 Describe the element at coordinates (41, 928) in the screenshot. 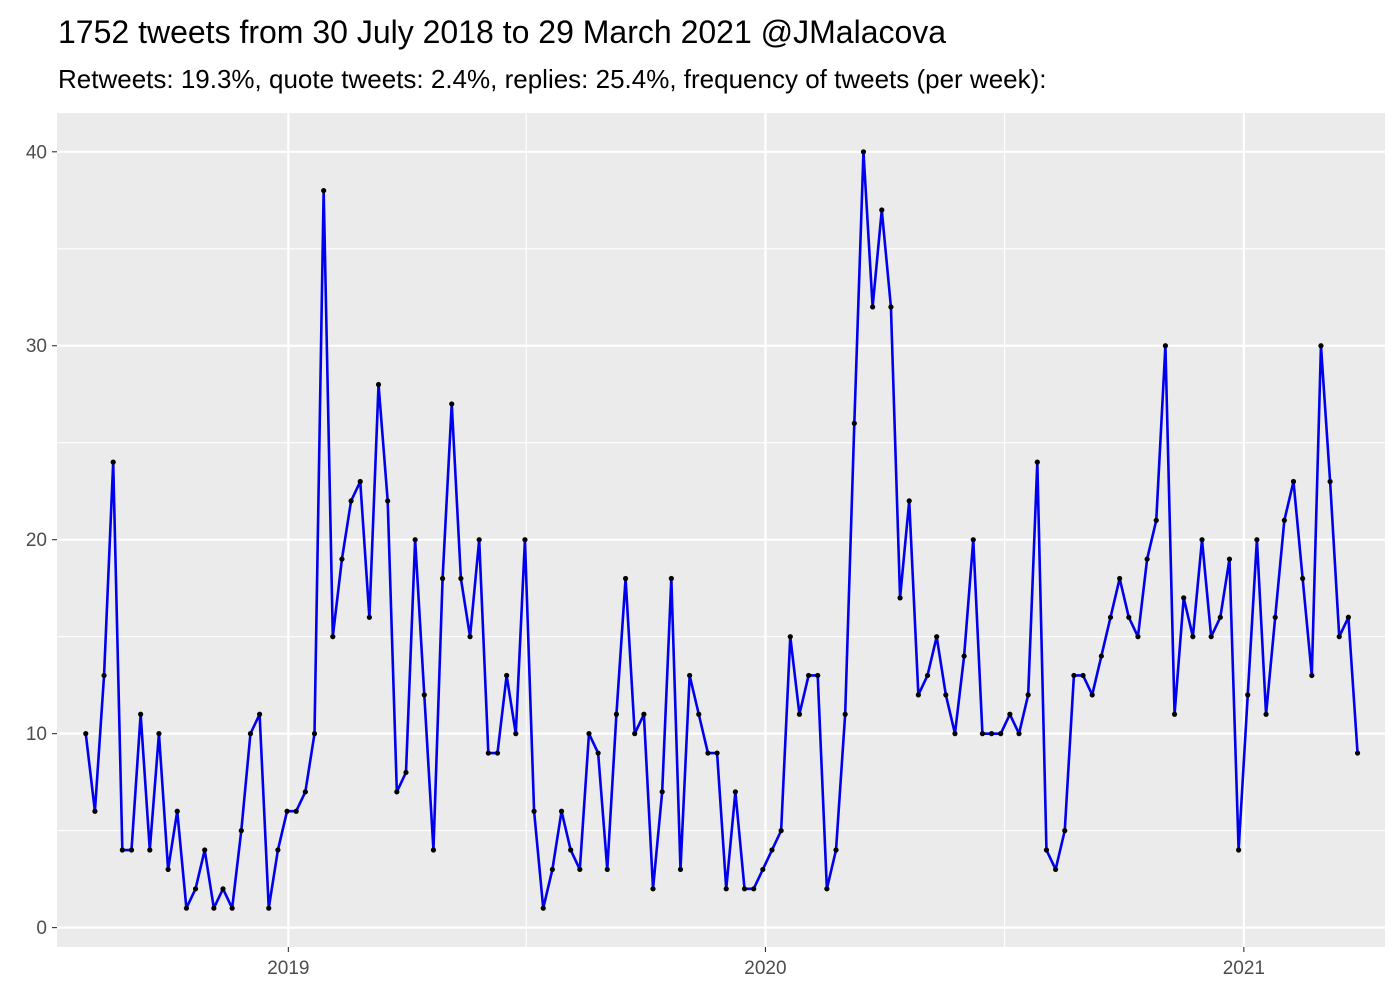

I see `y-tick-label: 0` at that location.